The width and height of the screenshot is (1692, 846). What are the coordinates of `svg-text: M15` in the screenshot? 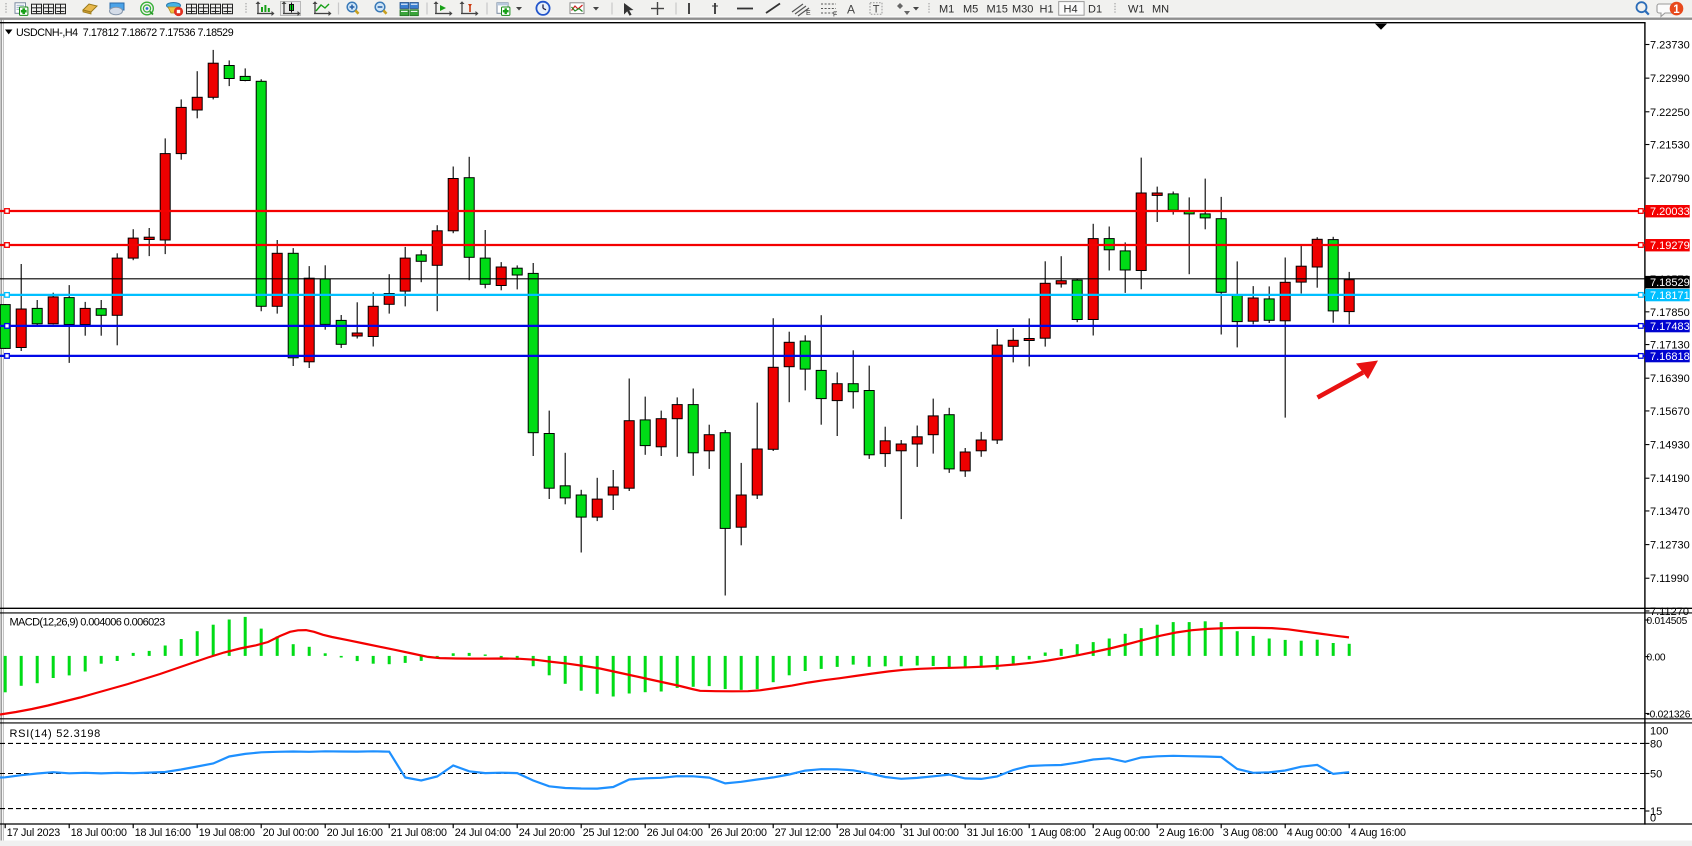 It's located at (997, 10).